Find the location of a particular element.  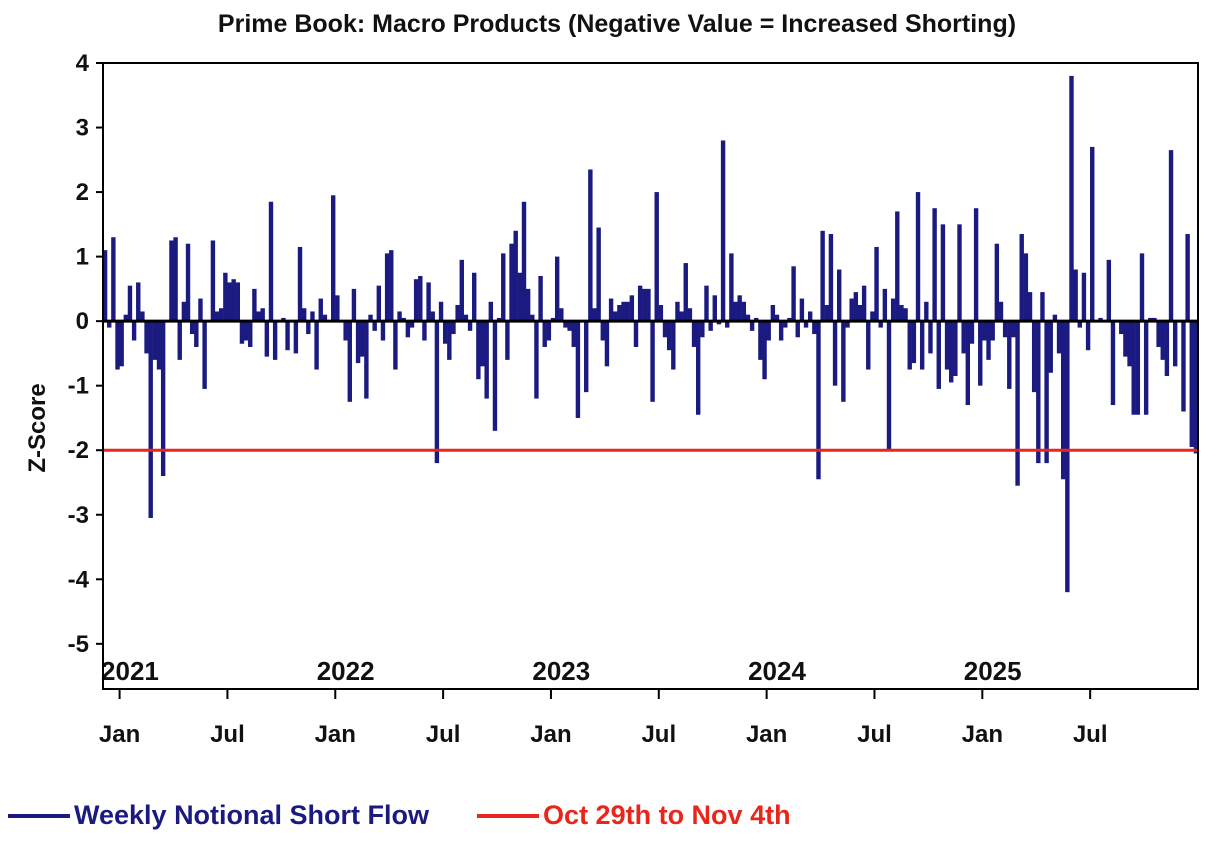

y-tick-label: -1 is located at coordinates (78, 386).